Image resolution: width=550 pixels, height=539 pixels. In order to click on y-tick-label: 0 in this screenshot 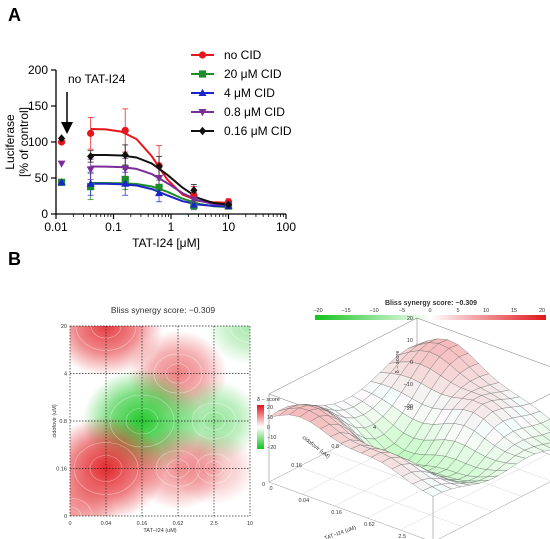, I will do `click(44, 214)`.